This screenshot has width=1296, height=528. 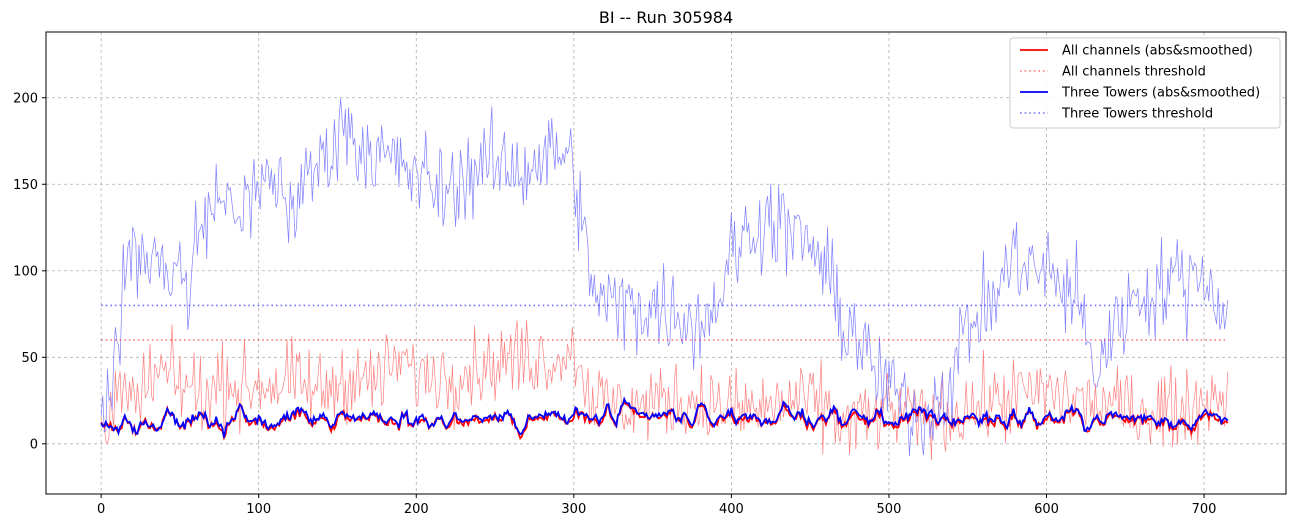 I want to click on chart-title: BI -- Run 305984, so click(x=666, y=17).